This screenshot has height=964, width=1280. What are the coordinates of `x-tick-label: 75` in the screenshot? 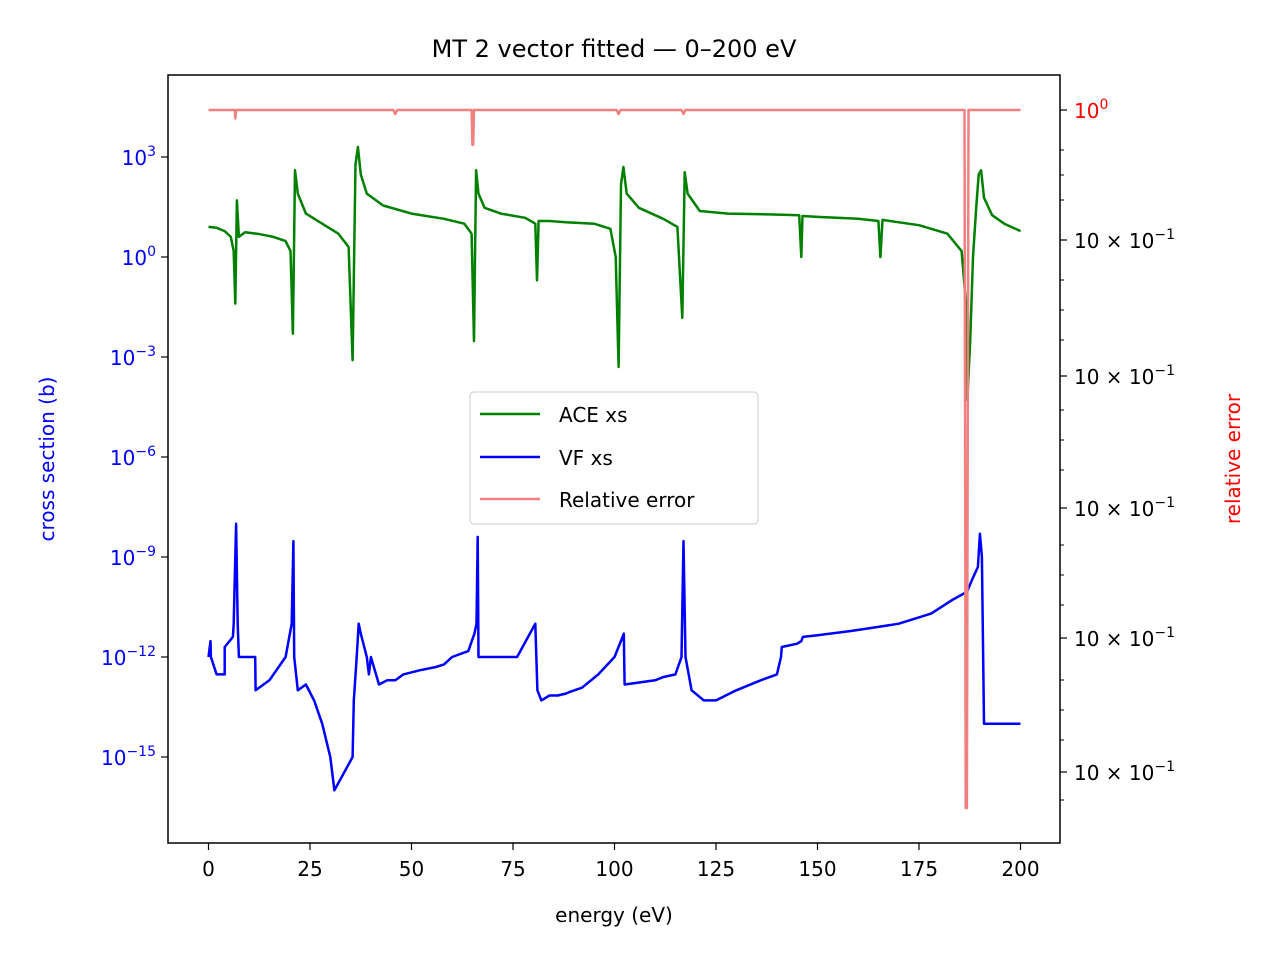 It's located at (512, 869).